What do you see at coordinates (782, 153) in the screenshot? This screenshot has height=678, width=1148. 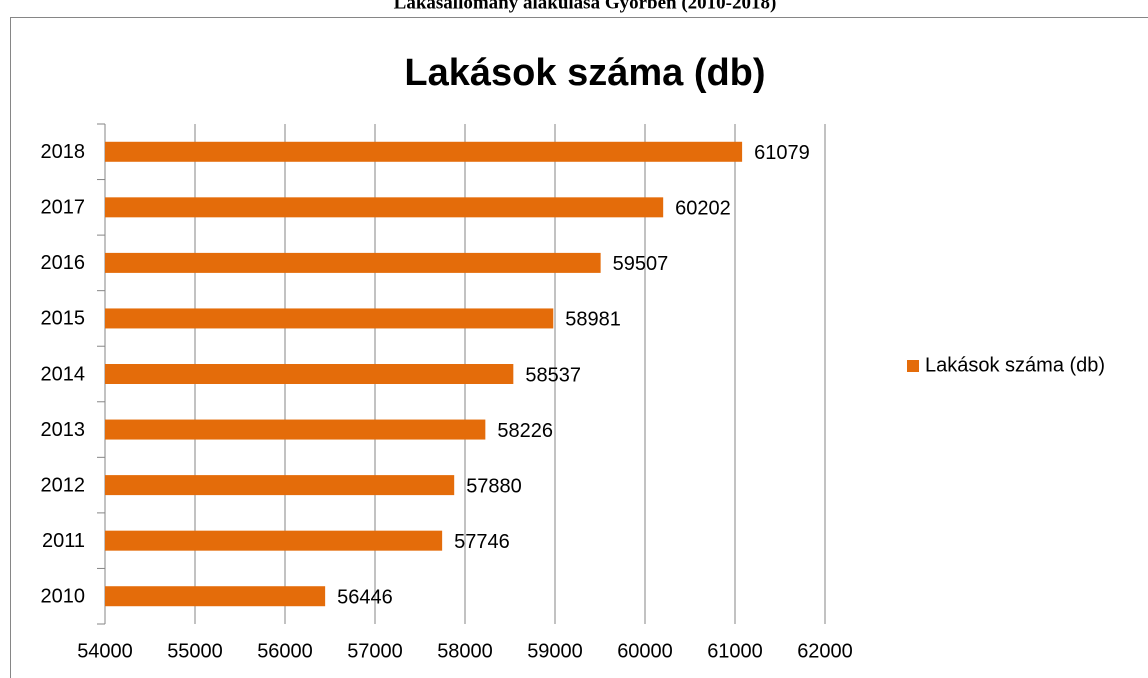 I see `data-label: 61079` at bounding box center [782, 153].